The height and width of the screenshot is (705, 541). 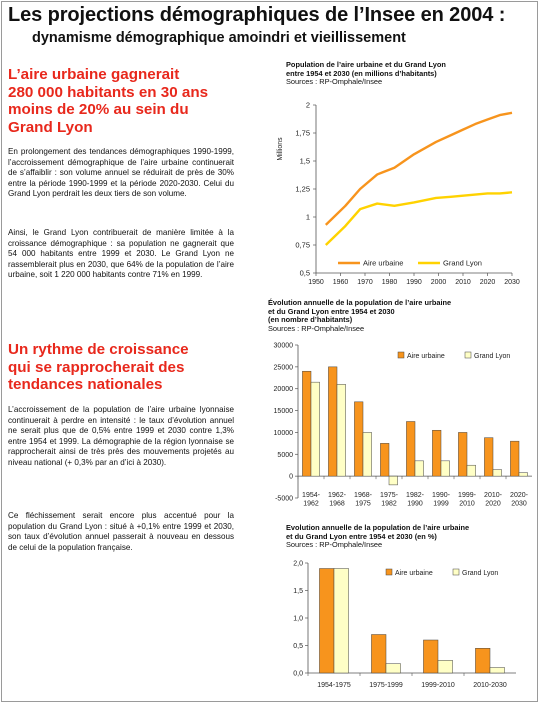 What do you see at coordinates (493, 495) in the screenshot?
I see `category-label: 2010-` at bounding box center [493, 495].